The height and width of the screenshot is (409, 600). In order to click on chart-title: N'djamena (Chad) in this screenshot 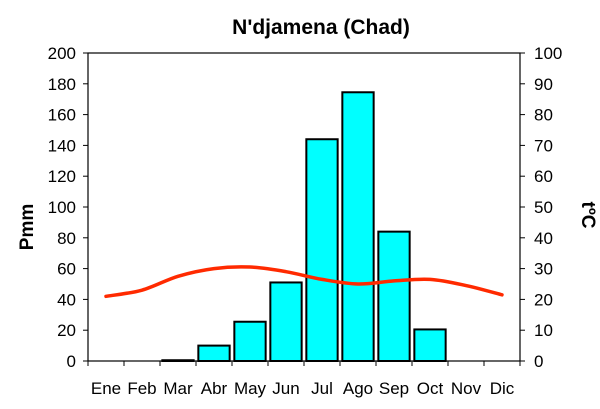, I will do `click(321, 27)`.